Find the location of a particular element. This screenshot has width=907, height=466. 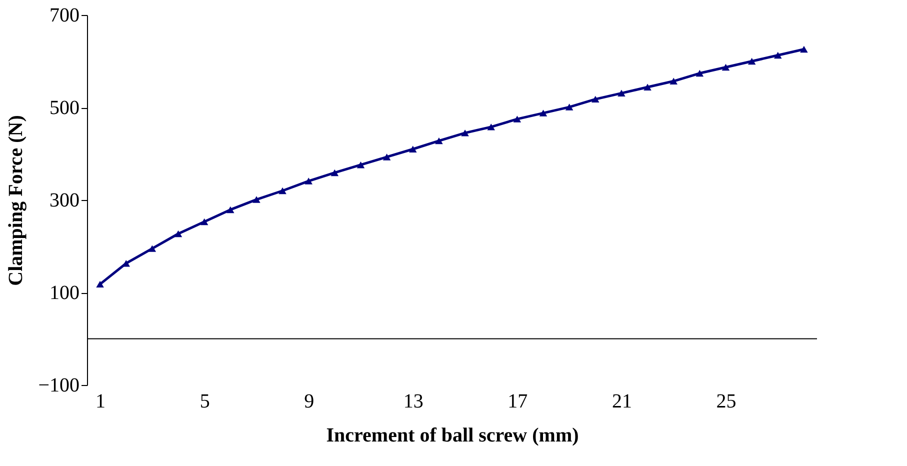

y-axis-title: Clamping Force (N) is located at coordinates (16, 200).